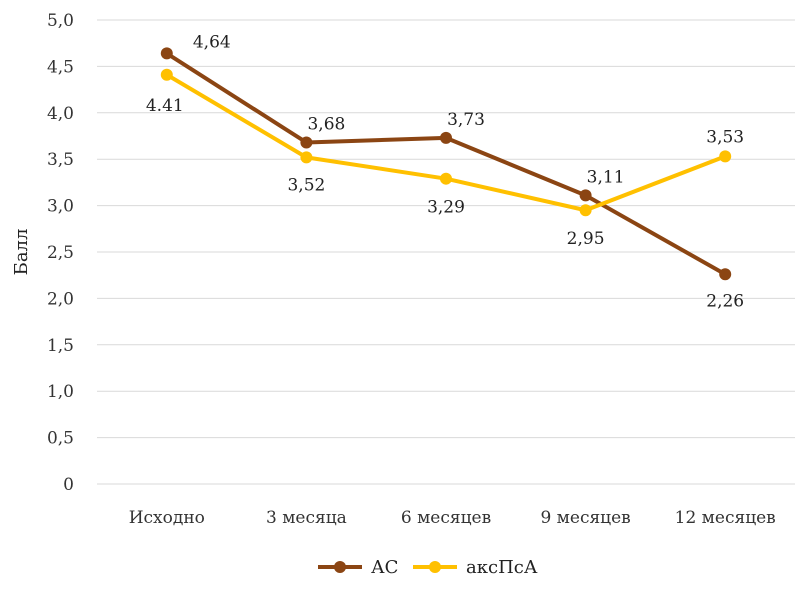 This screenshot has width=800, height=596. I want to click on y-tick-label: 3,0, so click(60, 207).